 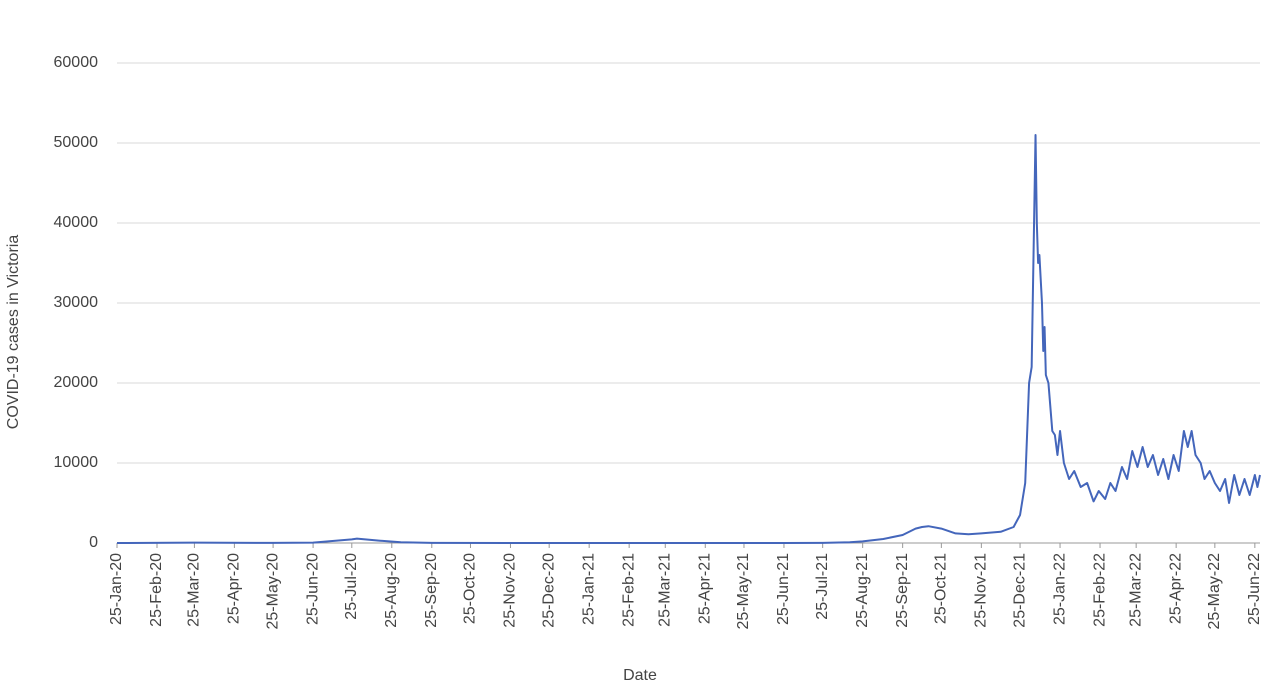 What do you see at coordinates (312, 589) in the screenshot?
I see `x-tick-label: 25-Jun-20` at bounding box center [312, 589].